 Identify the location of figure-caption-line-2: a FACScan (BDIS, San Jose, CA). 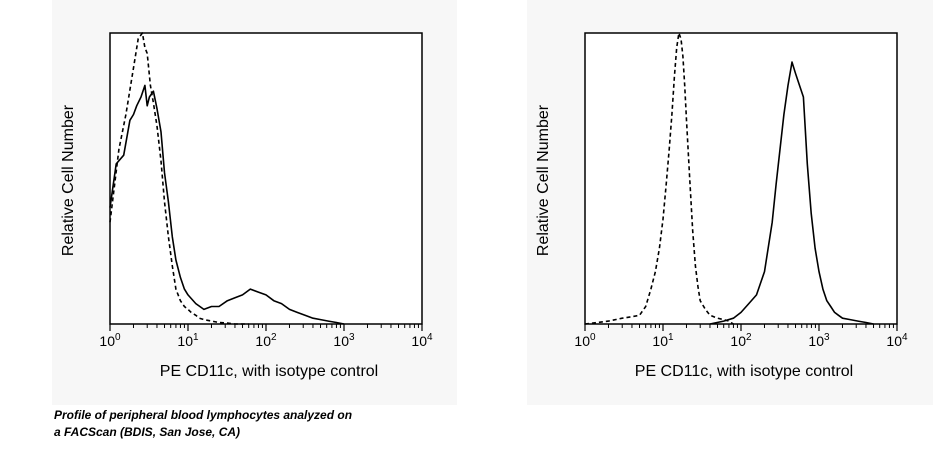
(147, 432).